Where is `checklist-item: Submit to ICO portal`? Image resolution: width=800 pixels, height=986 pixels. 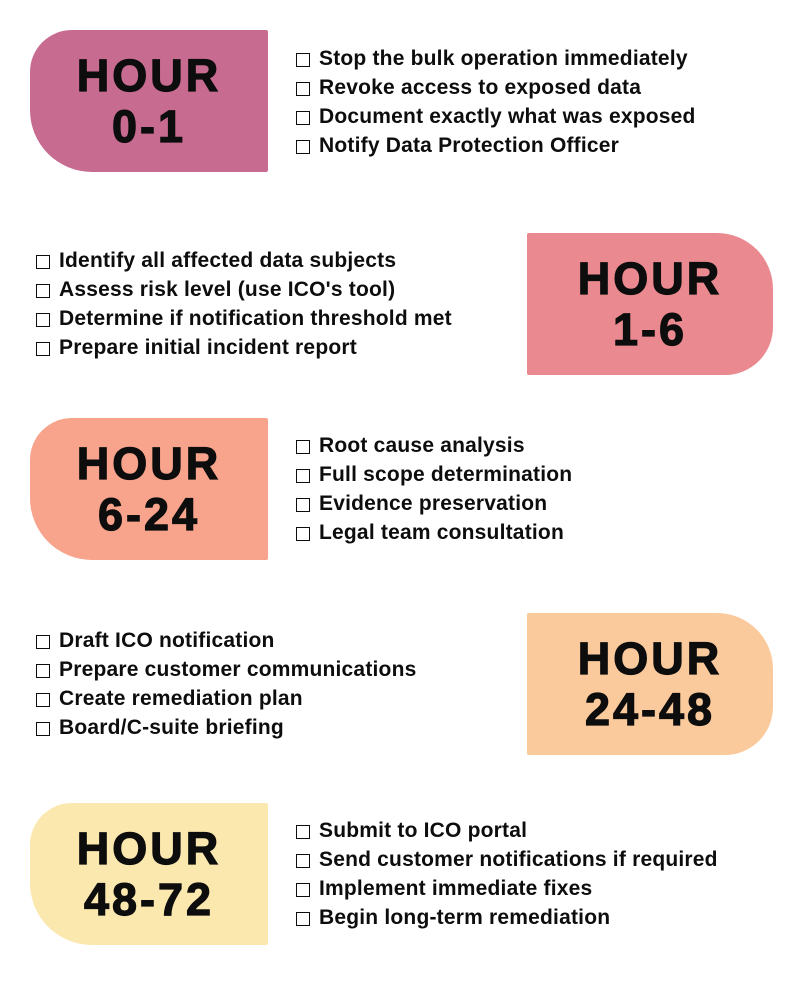 checklist-item: Submit to ICO portal is located at coordinates (507, 830).